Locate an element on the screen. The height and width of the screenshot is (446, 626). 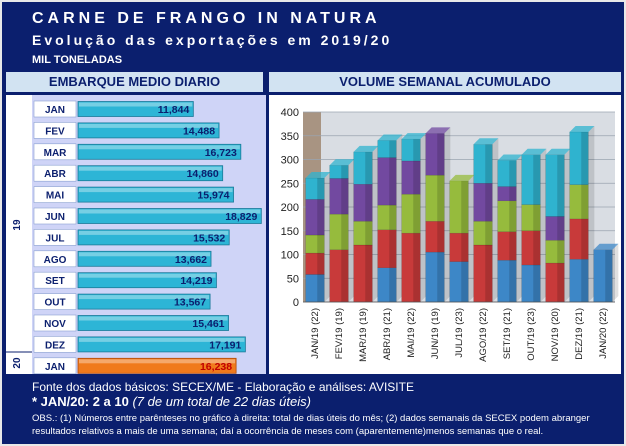
y-tick-label: 200 is located at coordinates (290, 208).